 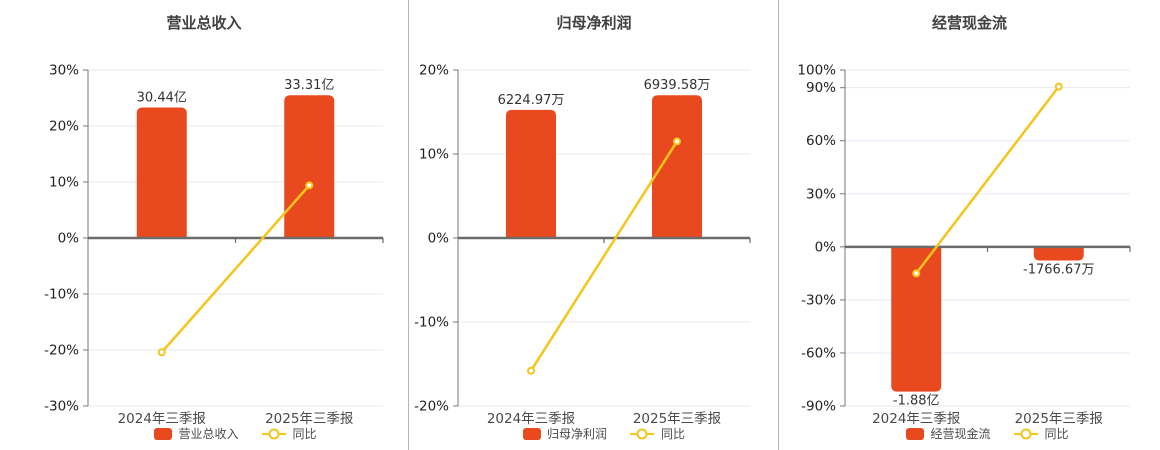 What do you see at coordinates (1058, 269) in the screenshot?
I see `bar-value-label: -1766.67万` at bounding box center [1058, 269].